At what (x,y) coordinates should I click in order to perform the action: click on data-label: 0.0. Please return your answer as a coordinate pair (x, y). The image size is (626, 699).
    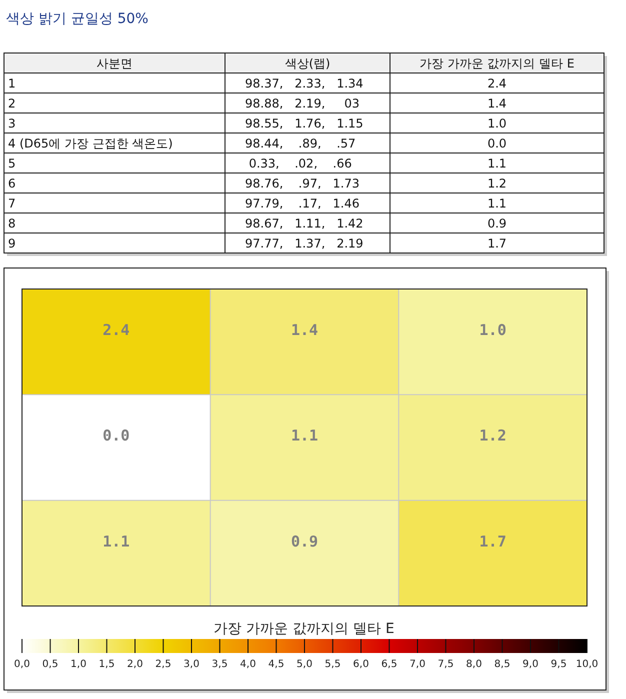
    Looking at the image, I should click on (116, 435).